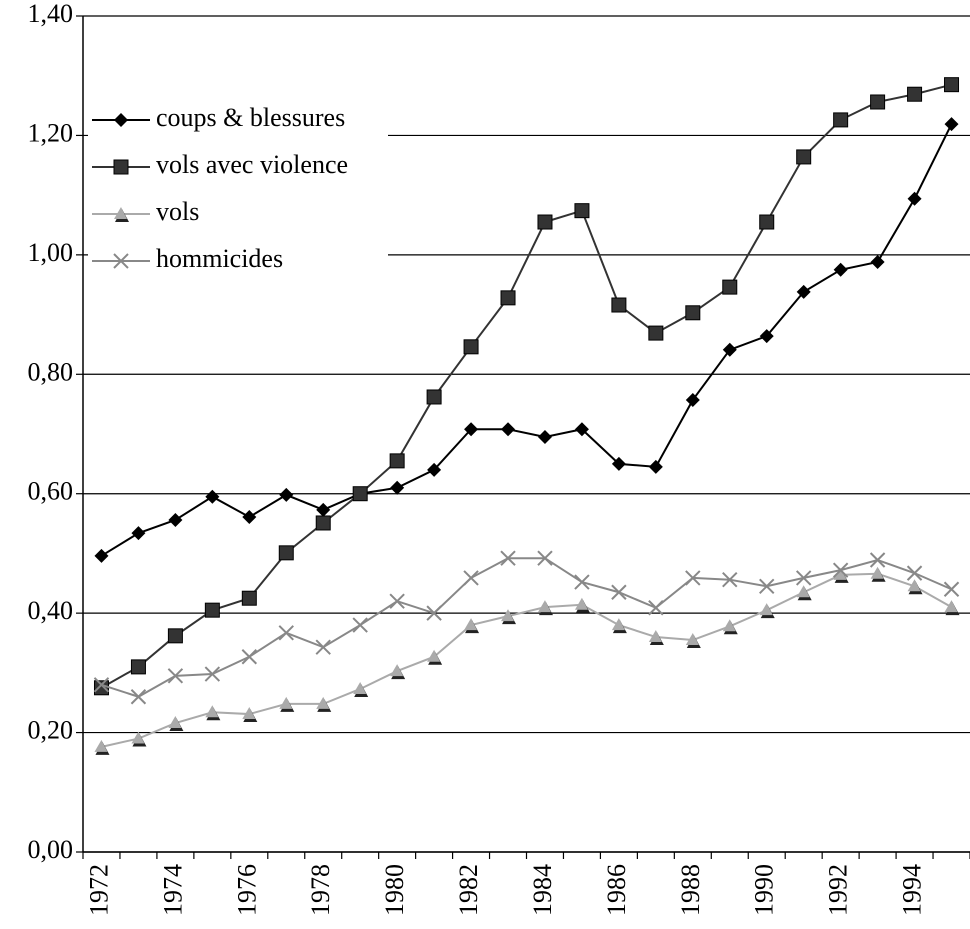  Describe the element at coordinates (690, 890) in the screenshot. I see `x-tick-label: 1988` at that location.